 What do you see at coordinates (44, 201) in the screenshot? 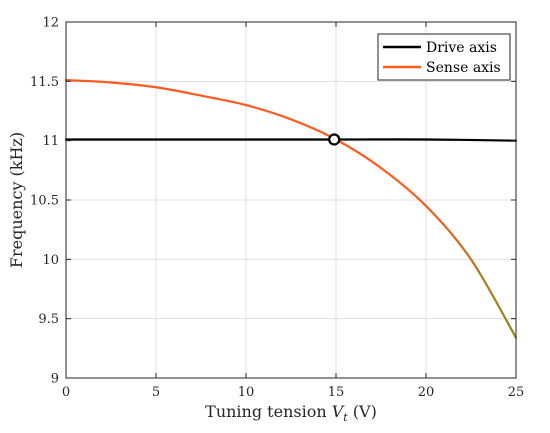
I see `y-tick-label: 10.5` at bounding box center [44, 201].